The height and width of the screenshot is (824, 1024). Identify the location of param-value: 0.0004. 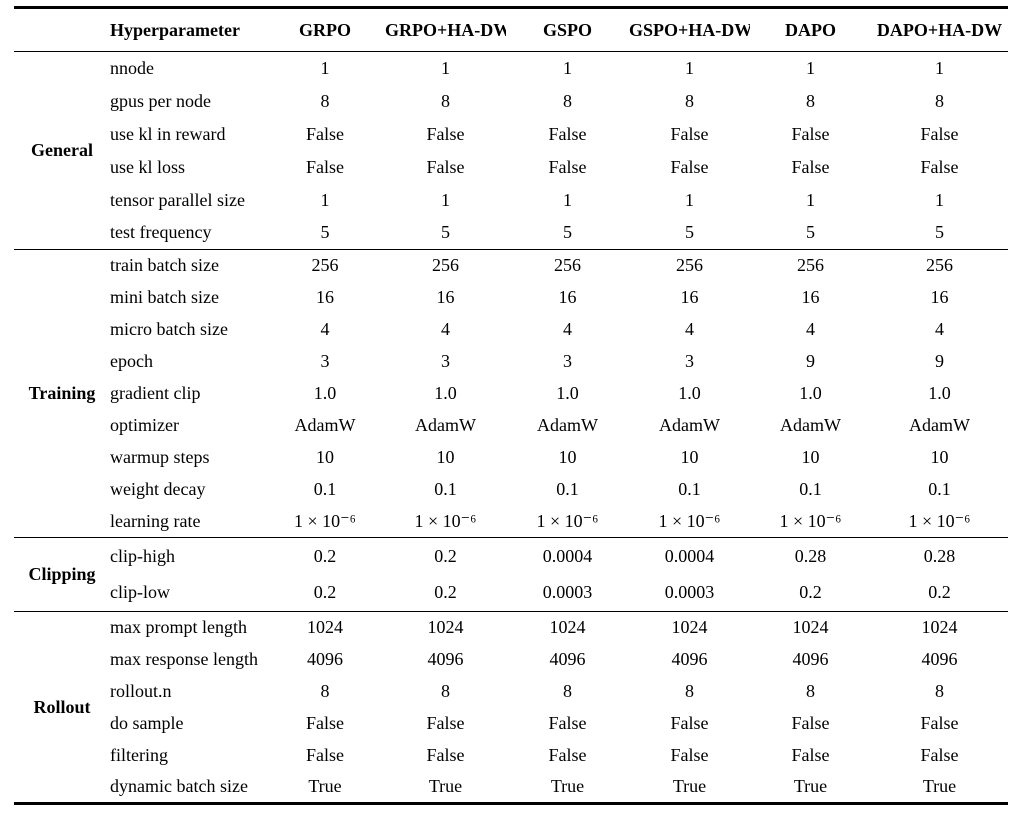
(689, 556).